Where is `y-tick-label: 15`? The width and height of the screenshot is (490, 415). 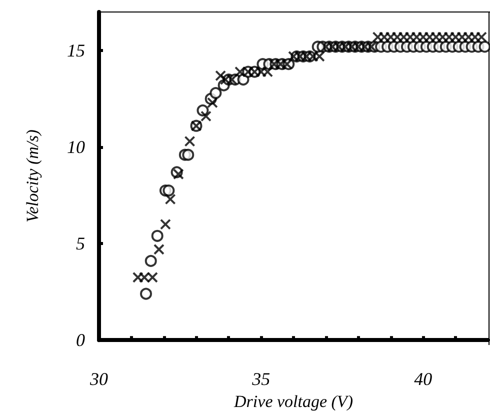 y-tick-label: 15 is located at coordinates (76, 50).